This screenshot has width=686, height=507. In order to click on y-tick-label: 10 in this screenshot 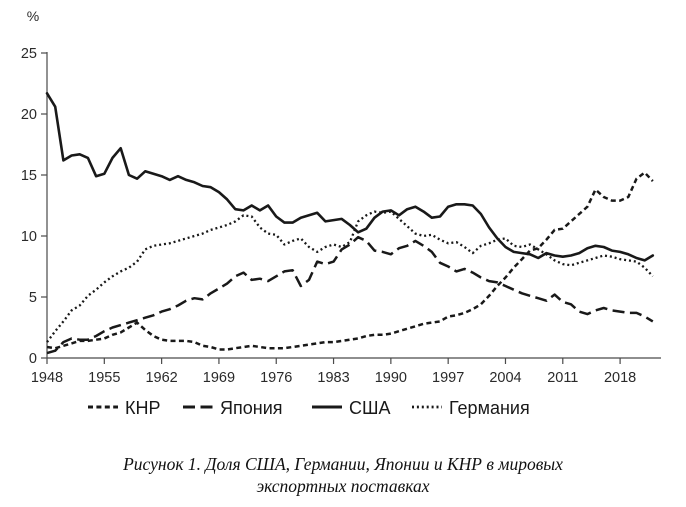, I will do `click(29, 237)`.